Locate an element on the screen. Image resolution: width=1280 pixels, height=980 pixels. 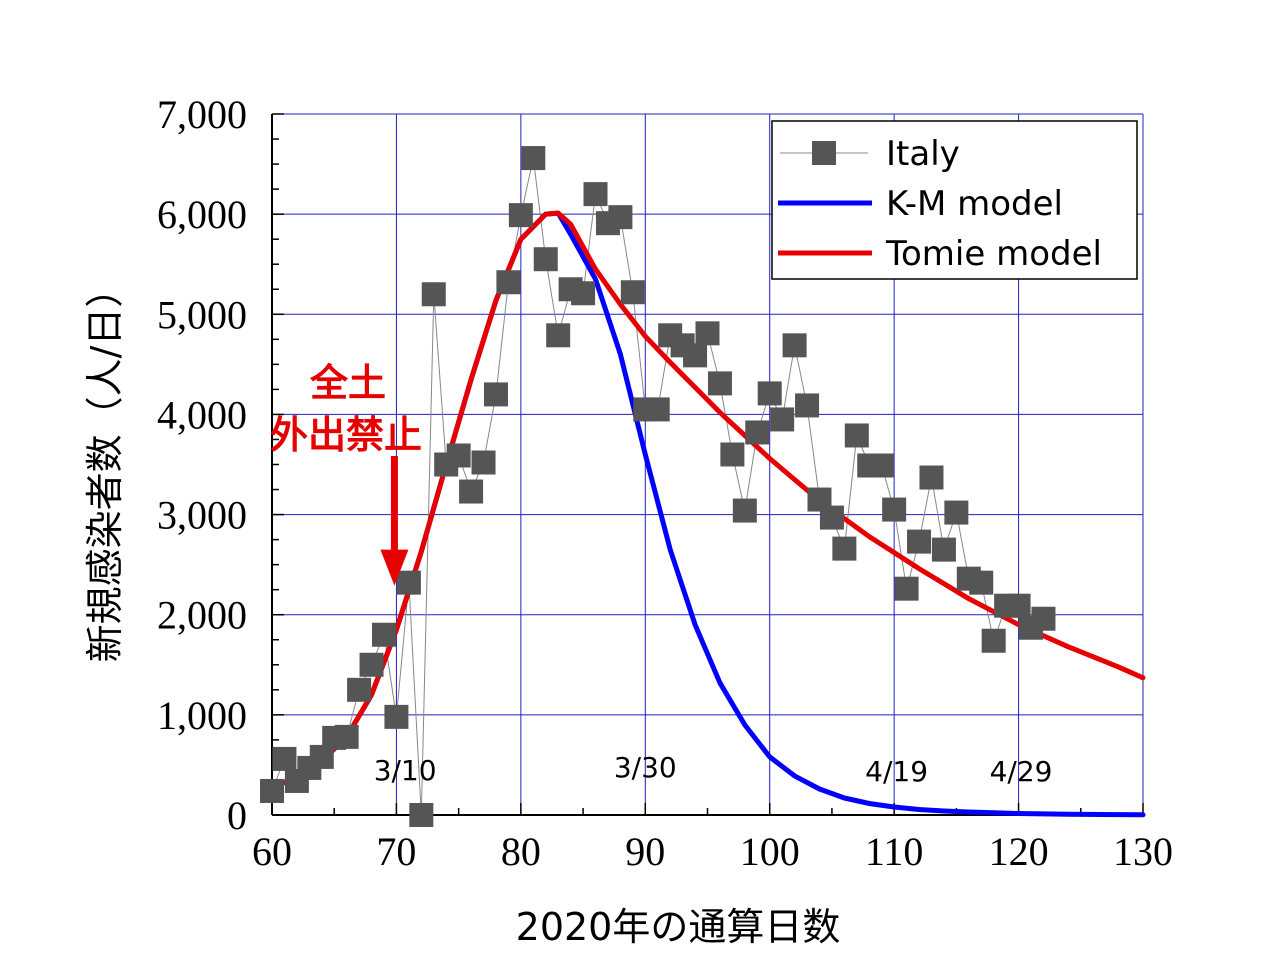
date-labels: 3/10 3/30 4/19 4/29 is located at coordinates (713, 769).